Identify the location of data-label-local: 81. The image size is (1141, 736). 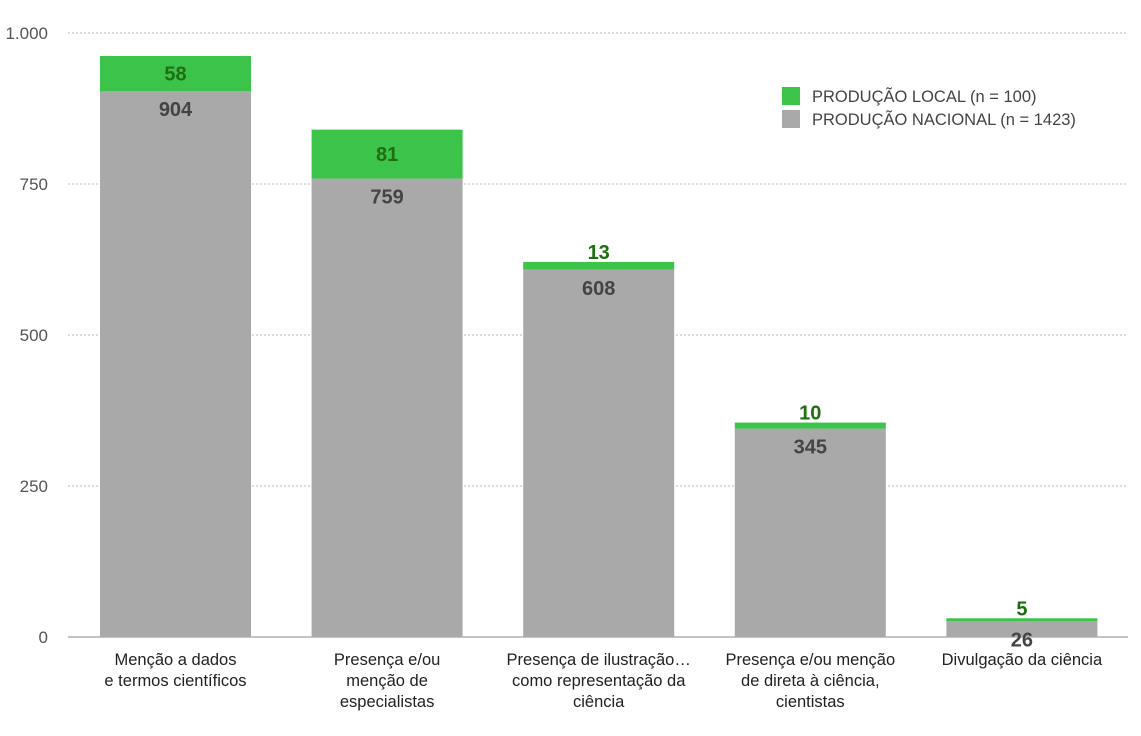
(387, 155).